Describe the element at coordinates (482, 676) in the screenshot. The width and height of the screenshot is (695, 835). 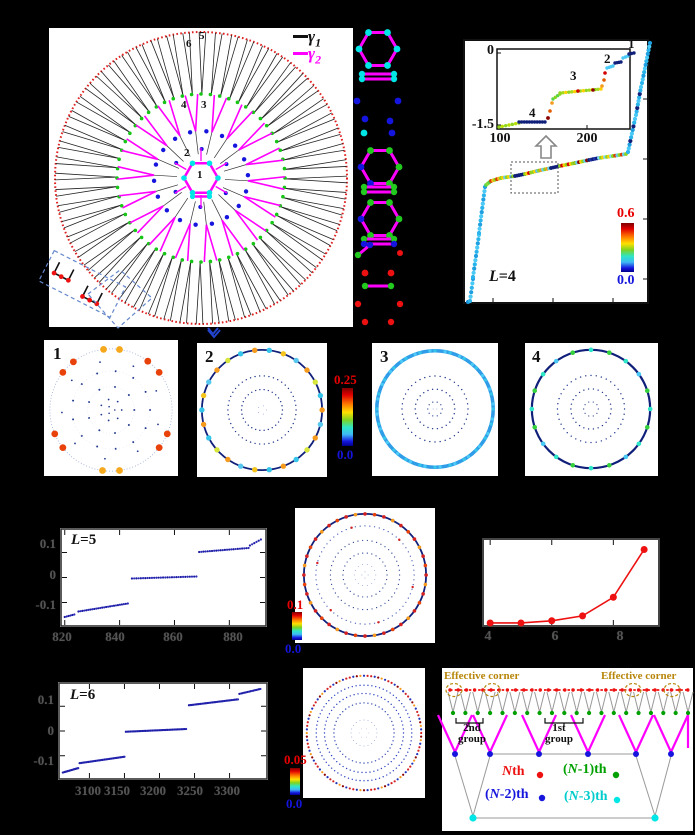
I see `effective-corner-label-left: Effective corner` at that location.